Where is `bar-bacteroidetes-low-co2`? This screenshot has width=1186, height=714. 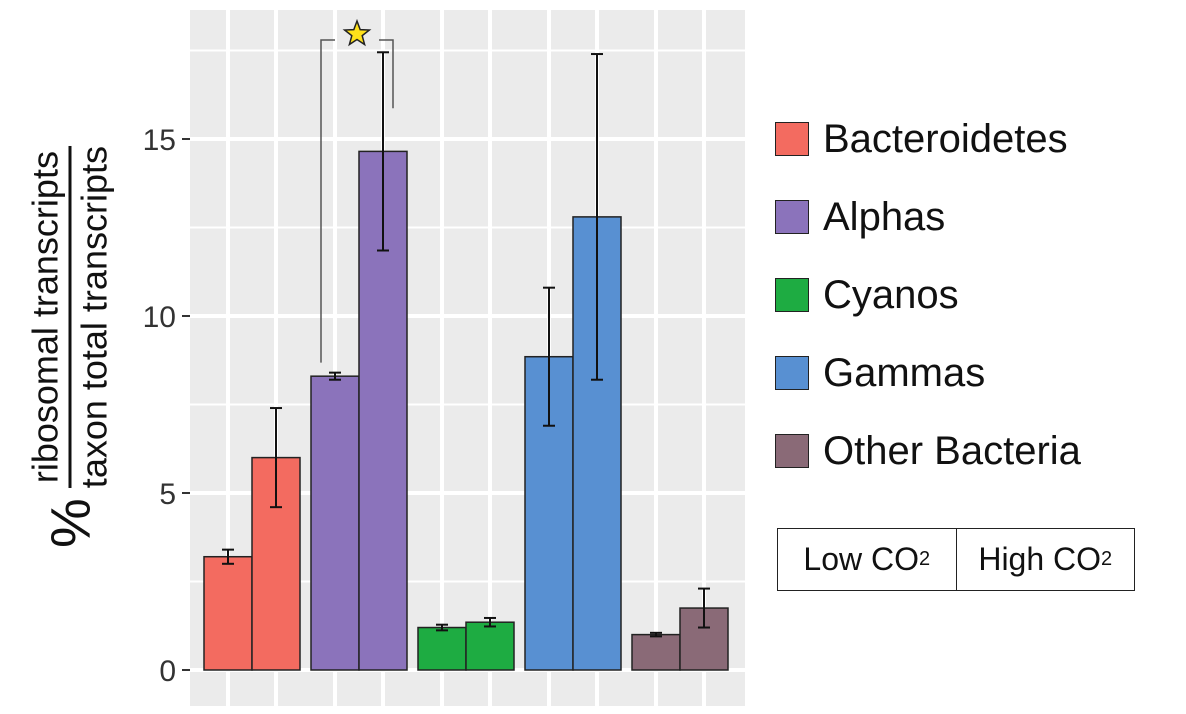 bar-bacteroidetes-low-co2 is located at coordinates (228, 613).